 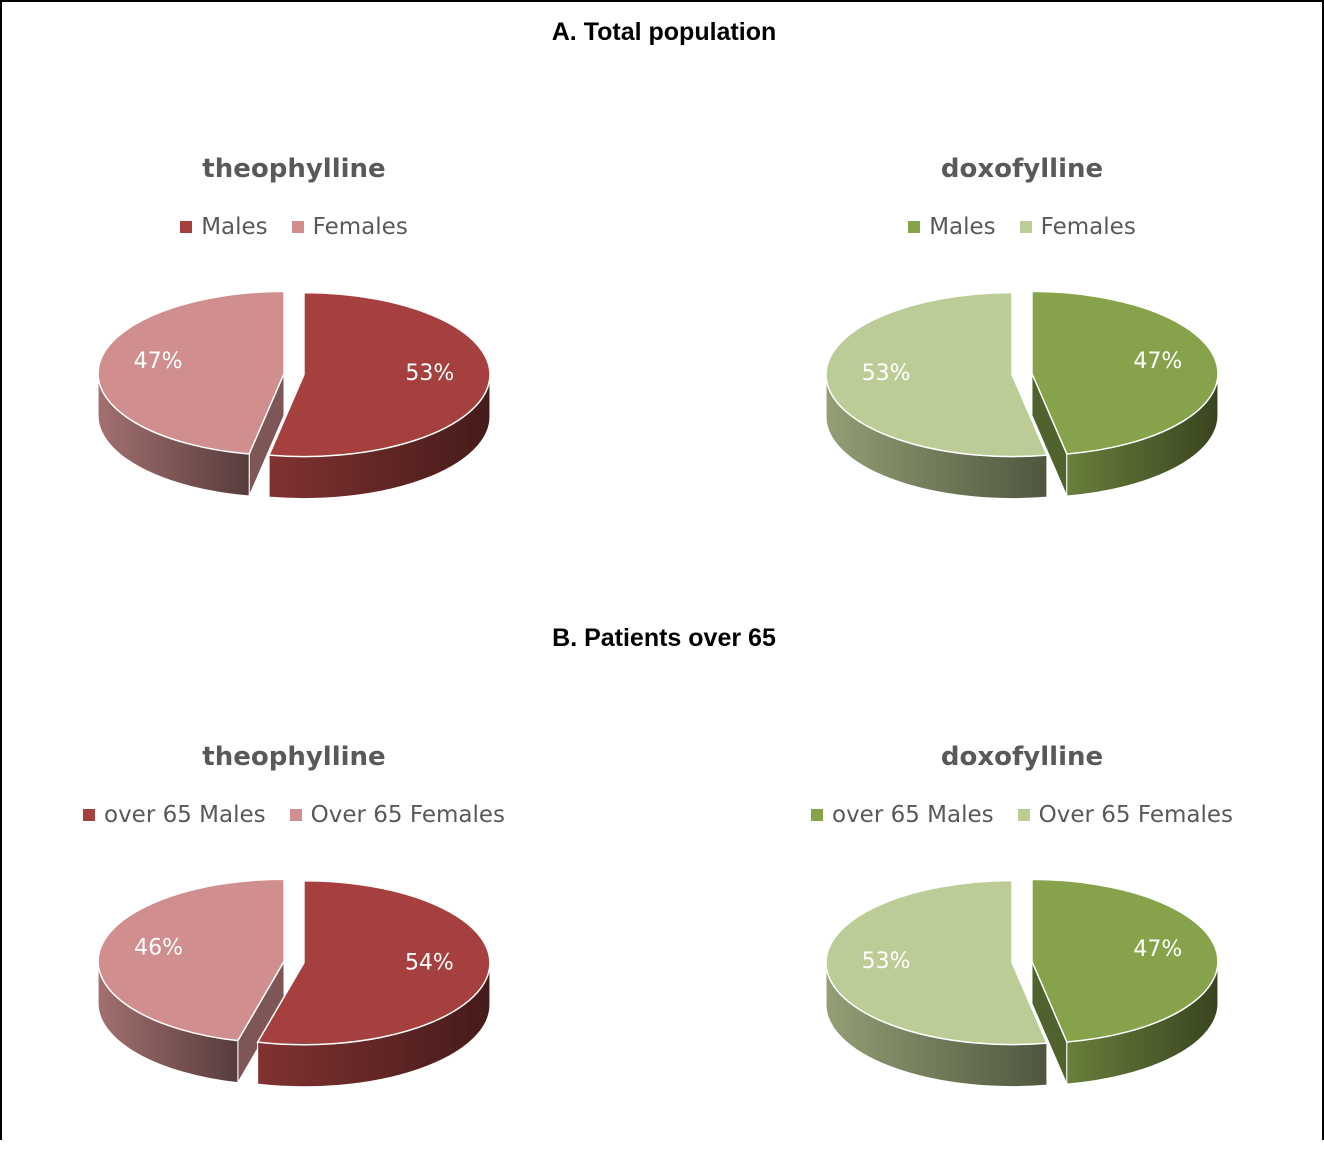 What do you see at coordinates (158, 947) in the screenshot?
I see `pie-data-label: 46%` at bounding box center [158, 947].